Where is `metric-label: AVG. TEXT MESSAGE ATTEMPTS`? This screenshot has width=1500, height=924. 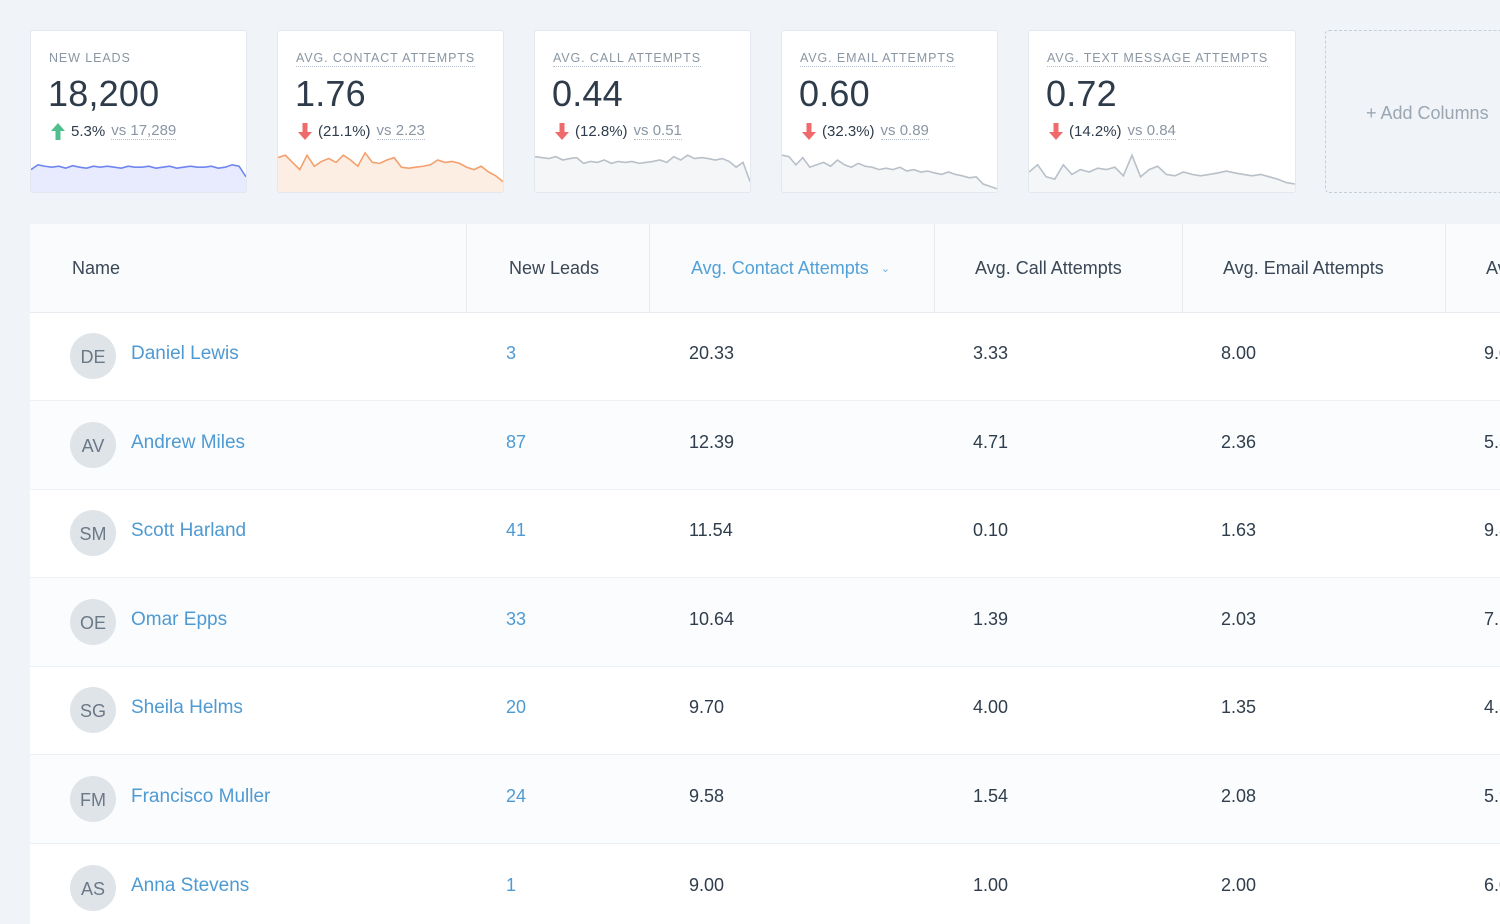
metric-label: AVG. TEXT MESSAGE ATTEMPTS is located at coordinates (1158, 59).